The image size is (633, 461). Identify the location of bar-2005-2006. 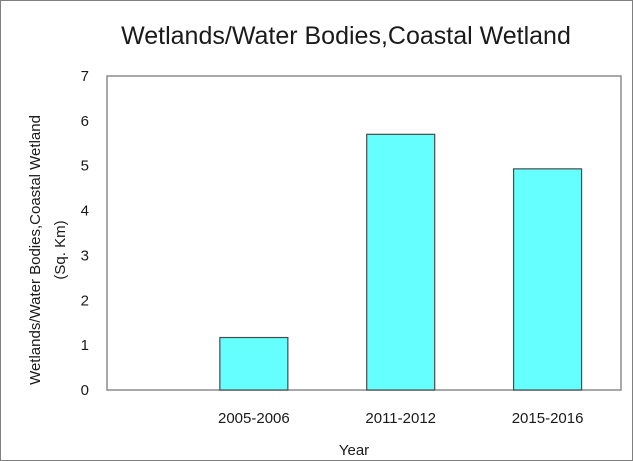
(254, 363).